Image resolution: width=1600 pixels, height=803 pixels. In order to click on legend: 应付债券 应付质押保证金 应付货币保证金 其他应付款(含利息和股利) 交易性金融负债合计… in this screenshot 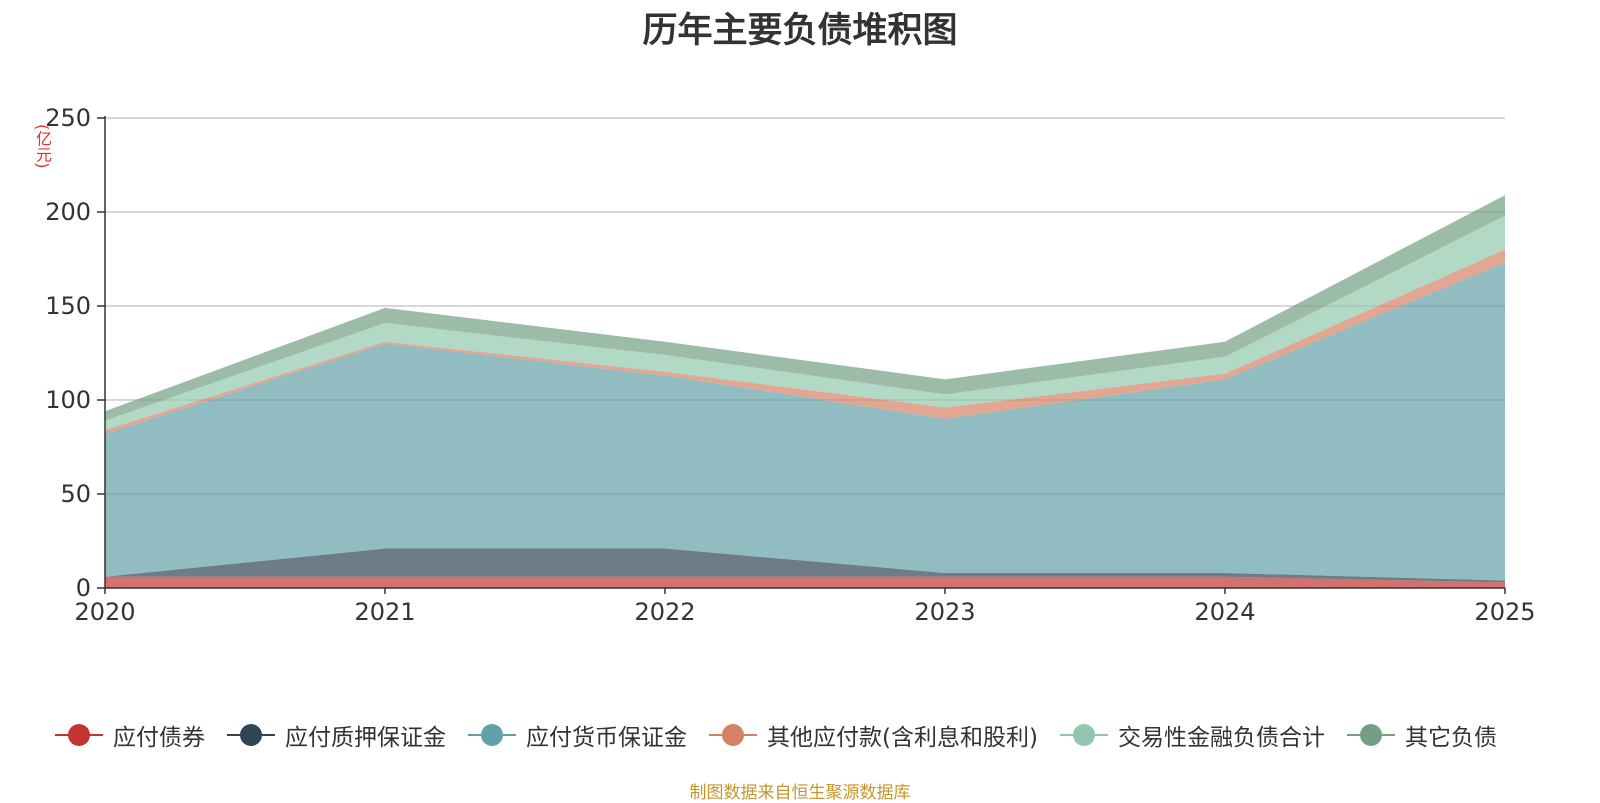, I will do `click(787, 735)`.